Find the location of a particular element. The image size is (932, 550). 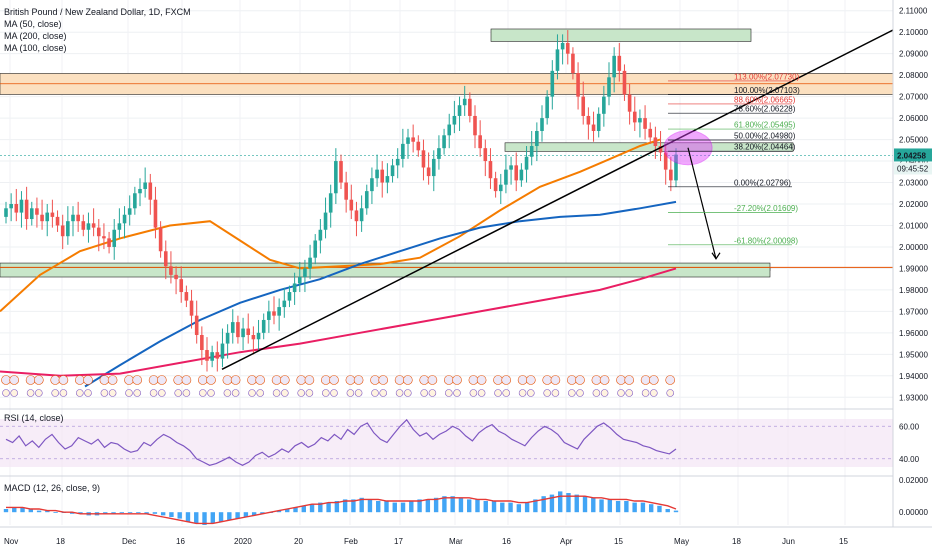

price-tick-label: 2.02000 is located at coordinates (913, 204).